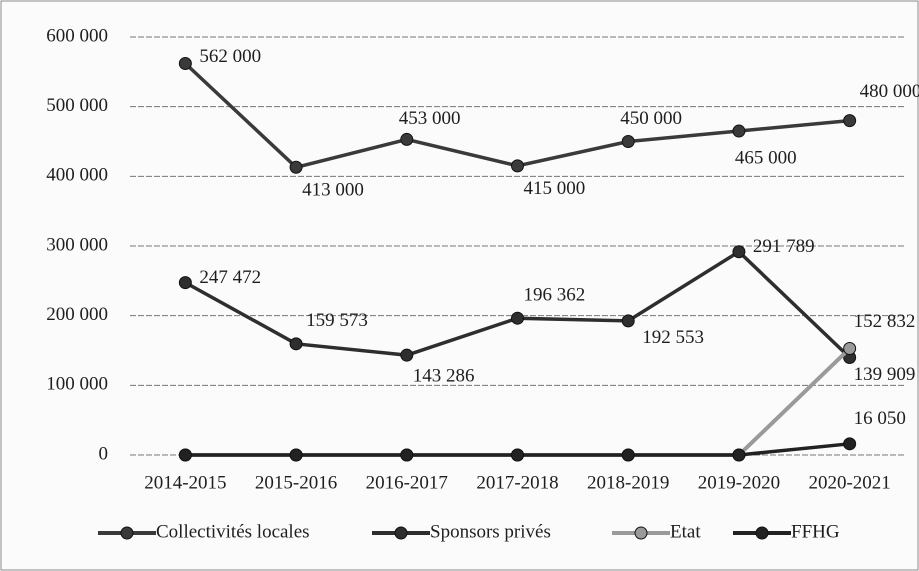 This screenshot has width=919, height=571. I want to click on data-label: 247 472, so click(230, 277).